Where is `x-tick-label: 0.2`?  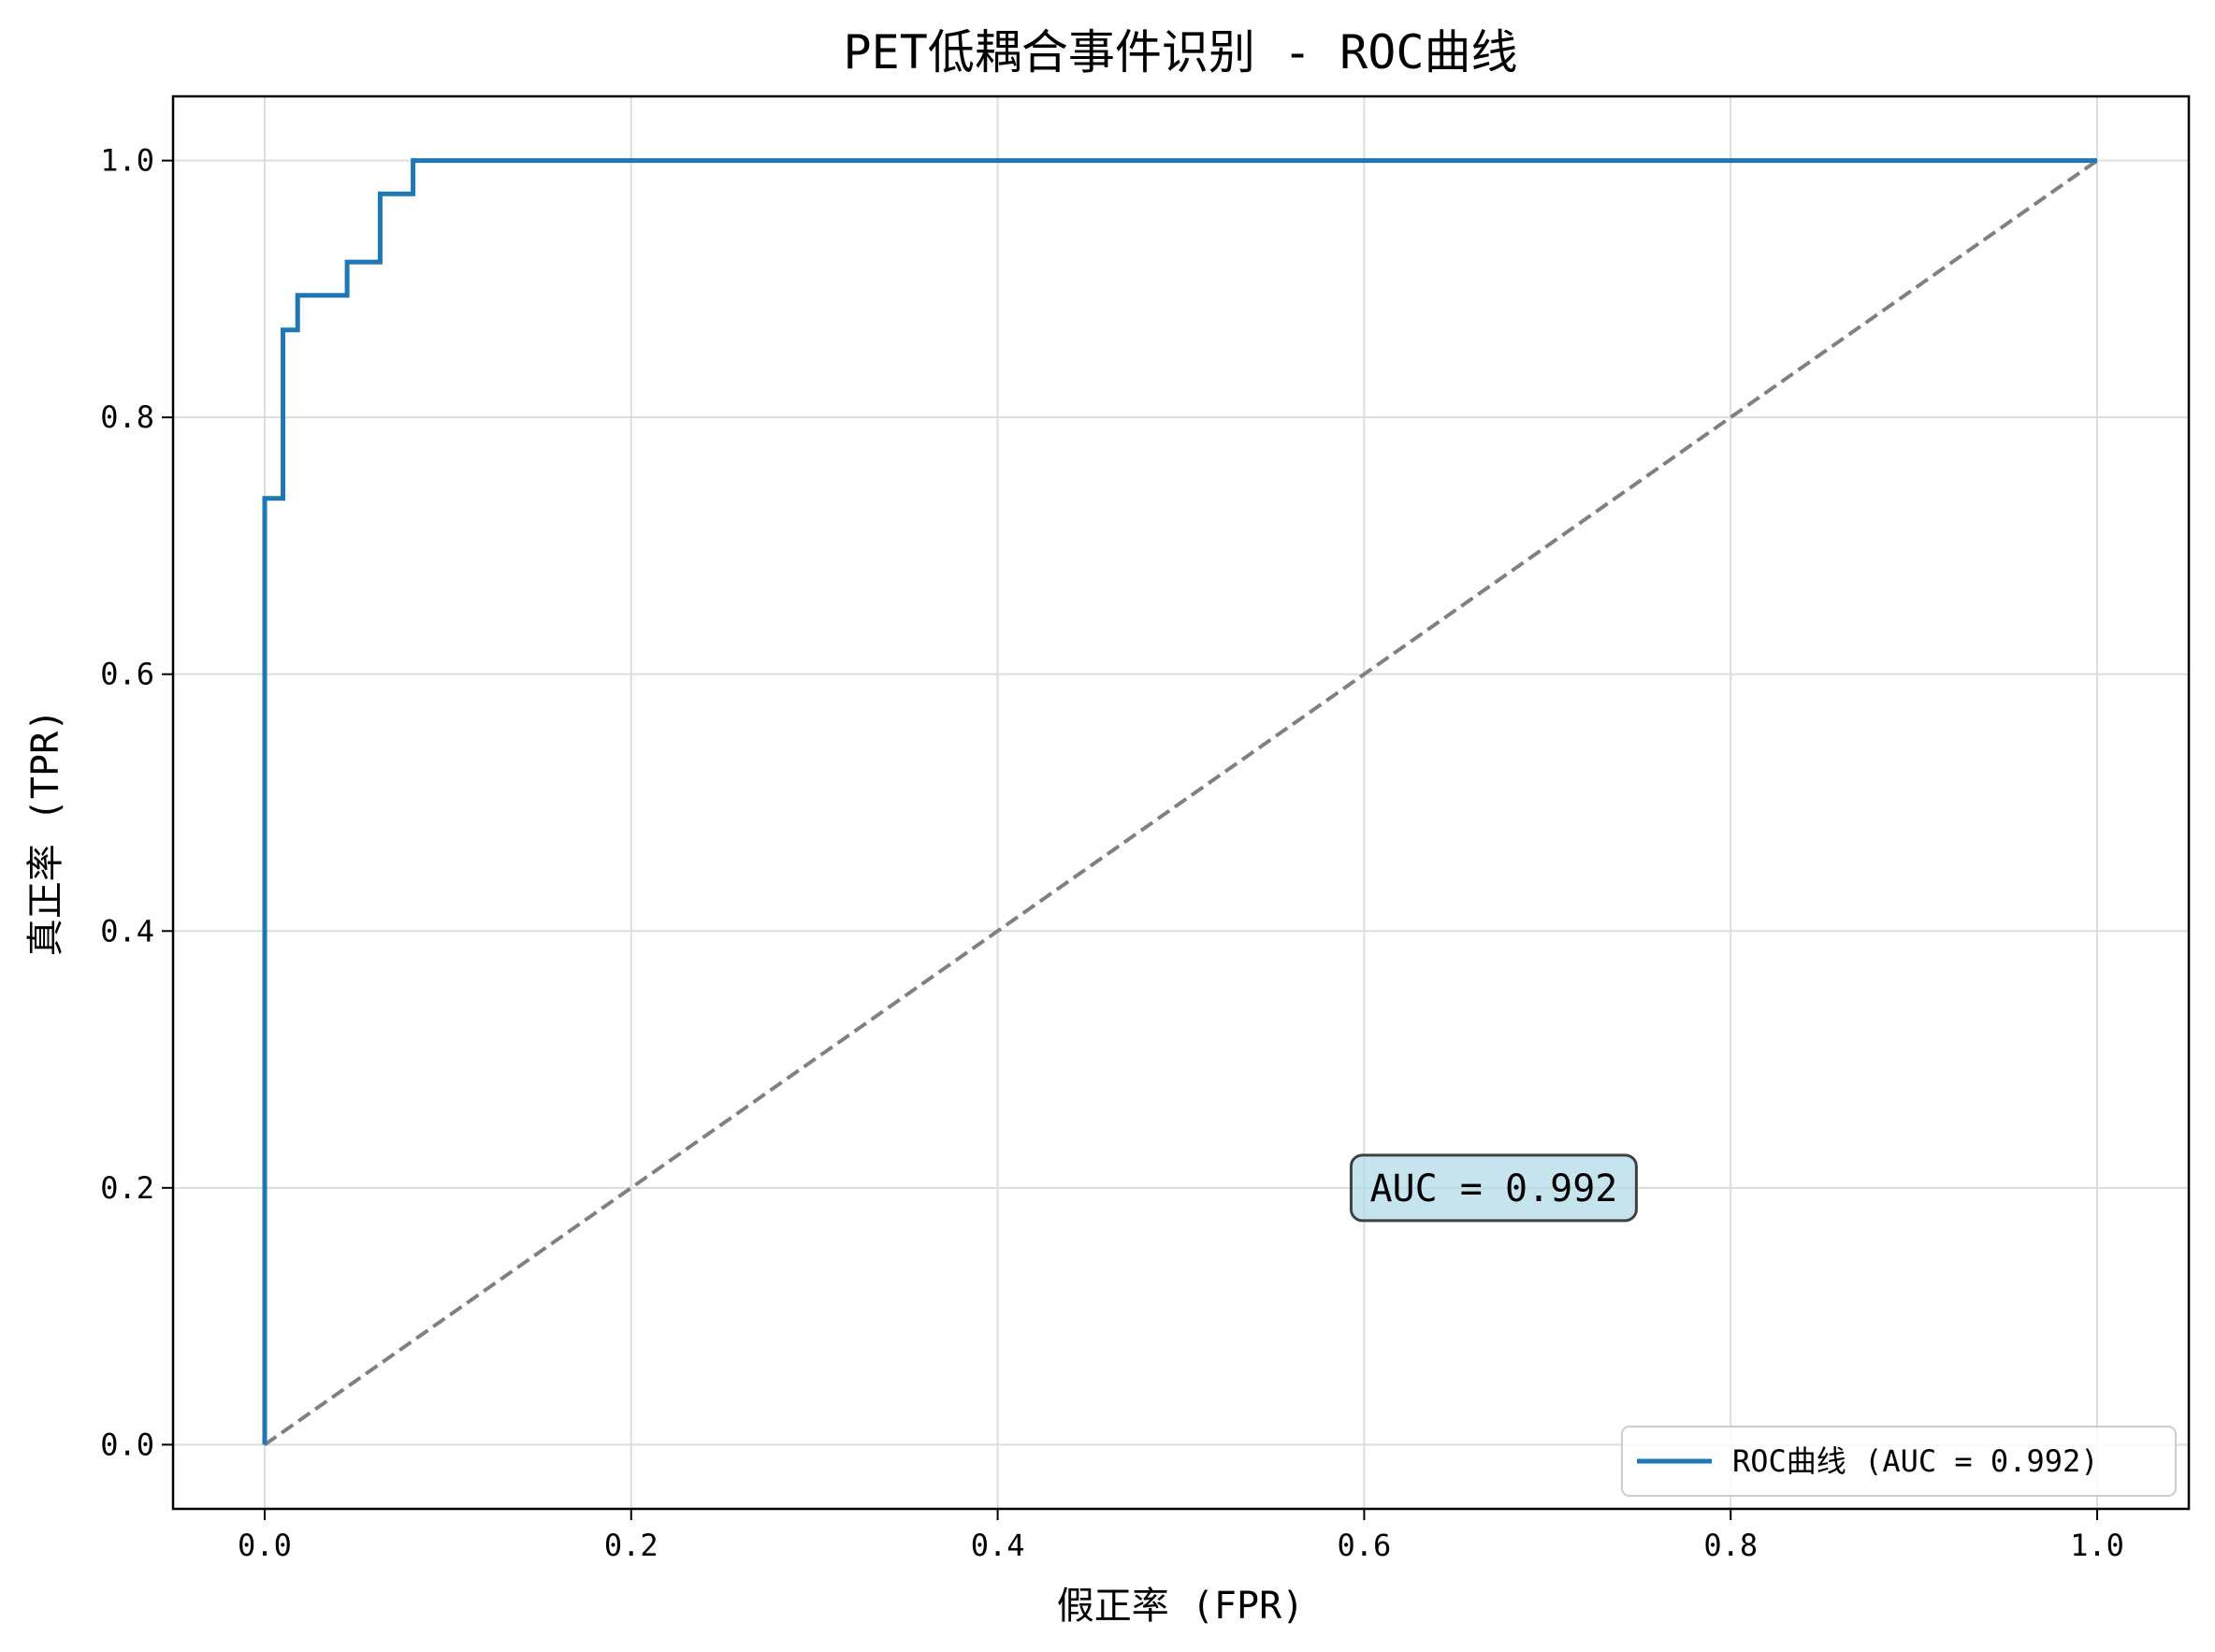 x-tick-label: 0.2 is located at coordinates (631, 1545).